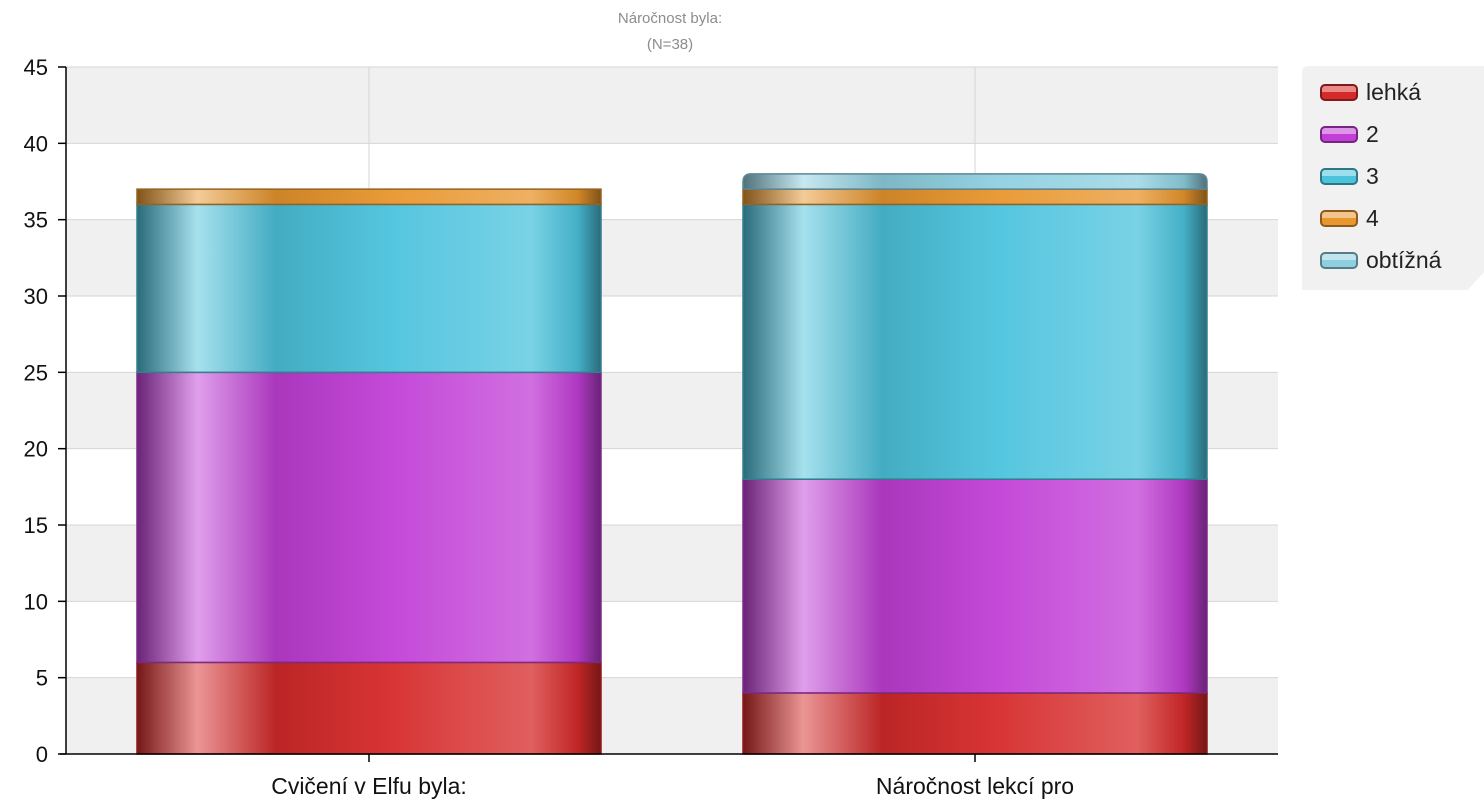 The width and height of the screenshot is (1484, 800). Describe the element at coordinates (36, 296) in the screenshot. I see `y-tick-label: 30` at that location.